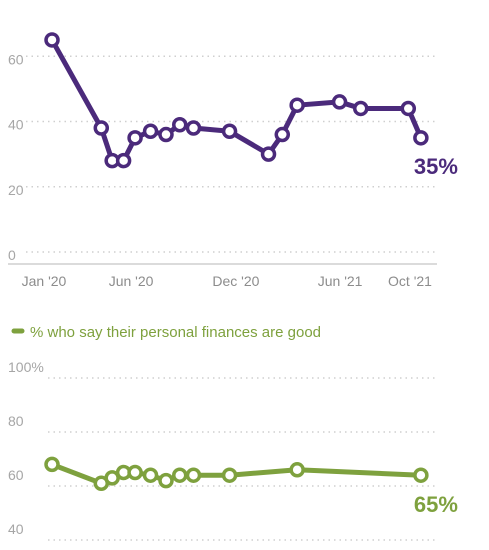 This screenshot has height=550, width=489. I want to click on end-value-label: 65%, so click(436, 504).